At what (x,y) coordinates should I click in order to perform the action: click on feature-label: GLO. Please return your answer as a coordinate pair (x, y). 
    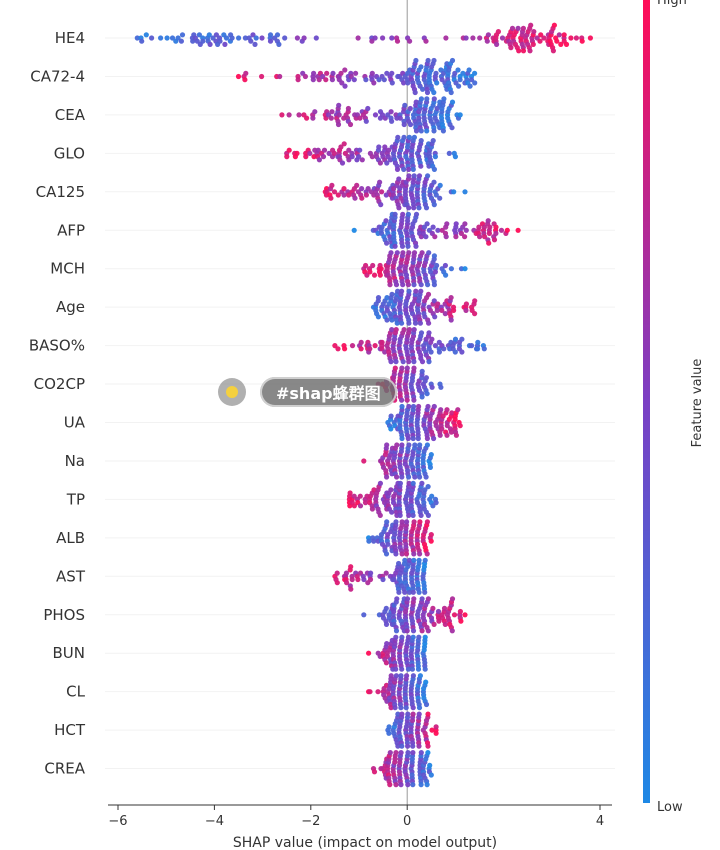
    Looking at the image, I should click on (69, 153).